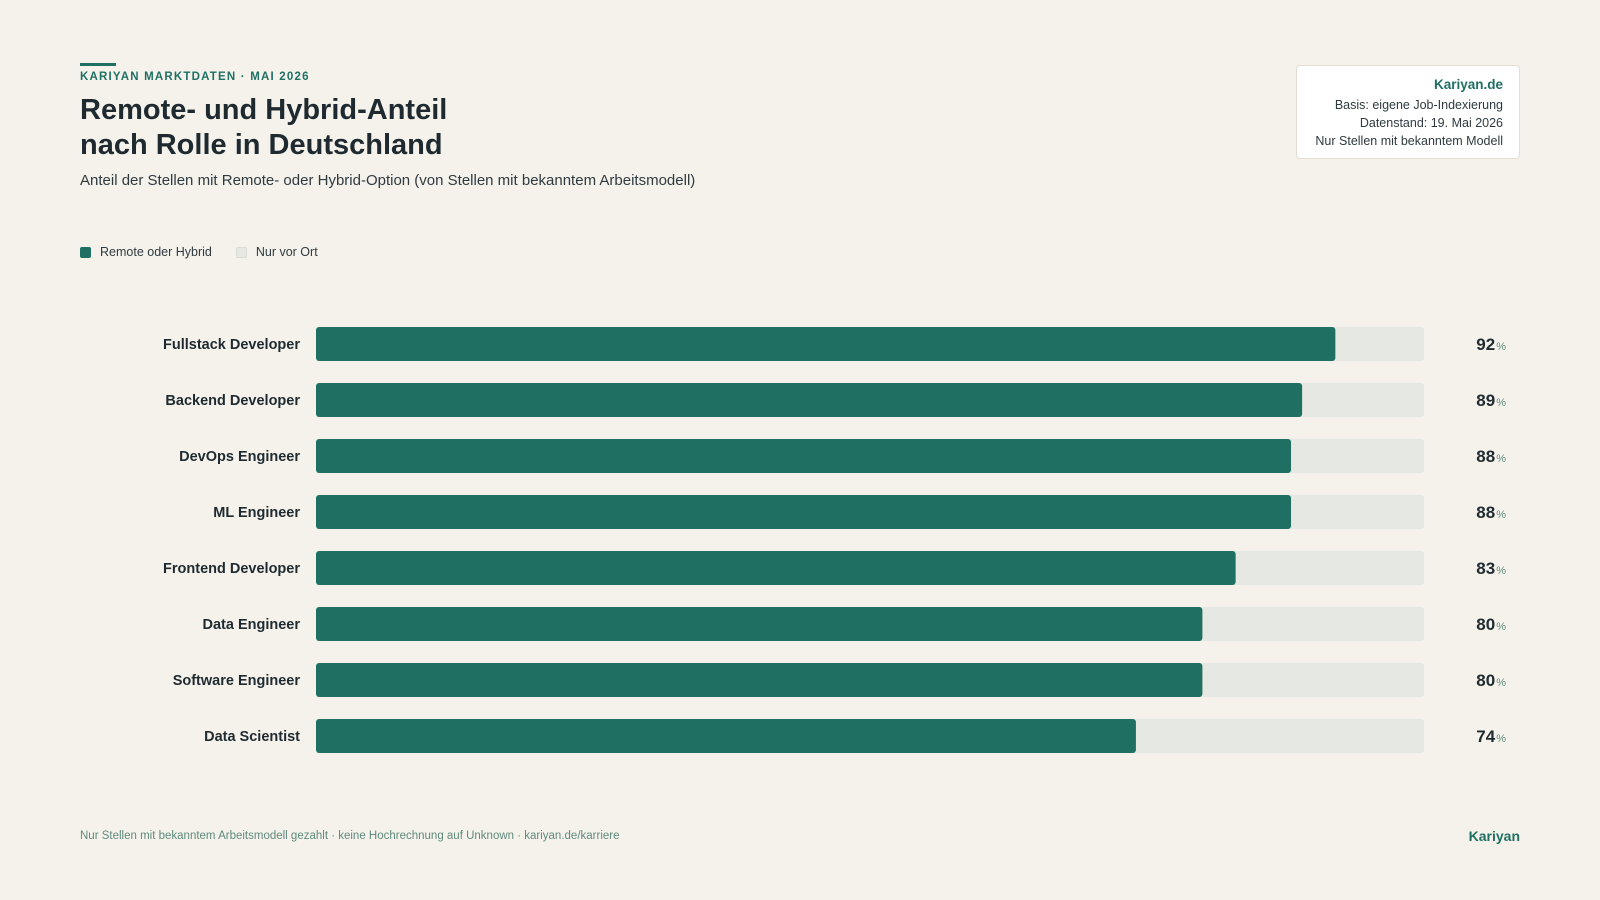 The width and height of the screenshot is (1600, 900). I want to click on value-number: 89, so click(1485, 400).